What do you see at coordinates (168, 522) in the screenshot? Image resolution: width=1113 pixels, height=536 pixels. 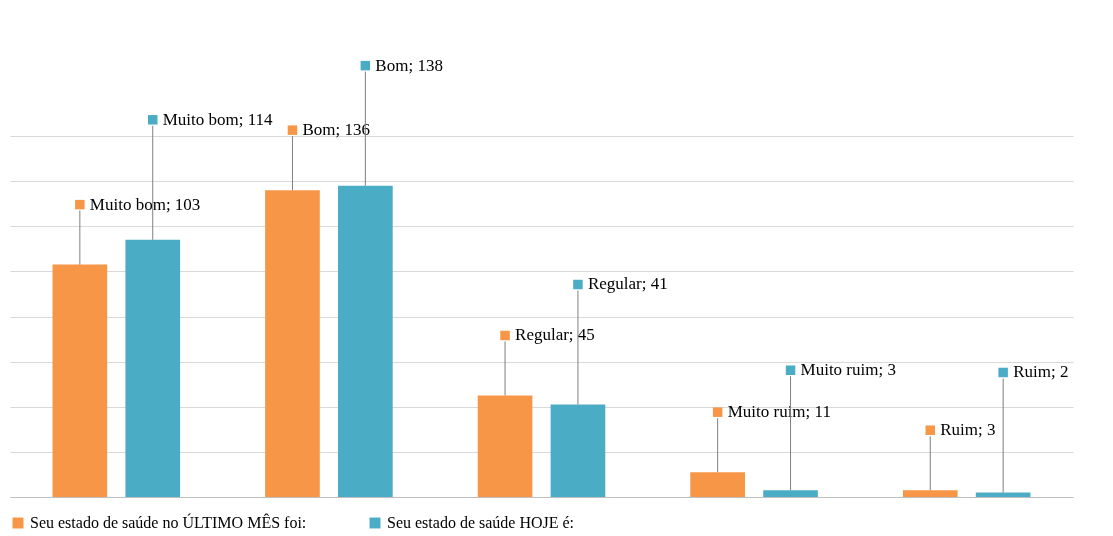 I see `legend-label: Seu estado de saúde no ÚLTIMO MÊS foi:` at bounding box center [168, 522].